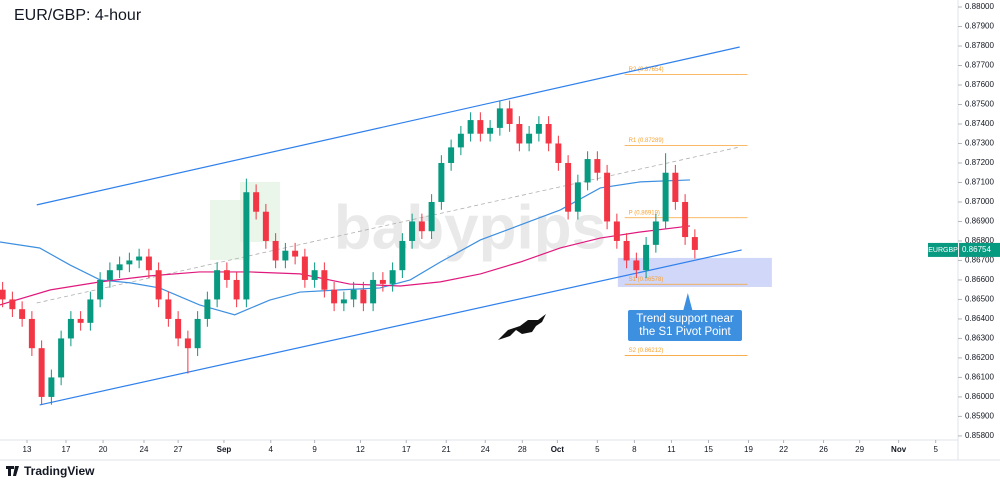 This screenshot has height=480, width=1000. I want to click on y-tick-label: 0.85900, so click(979, 416).